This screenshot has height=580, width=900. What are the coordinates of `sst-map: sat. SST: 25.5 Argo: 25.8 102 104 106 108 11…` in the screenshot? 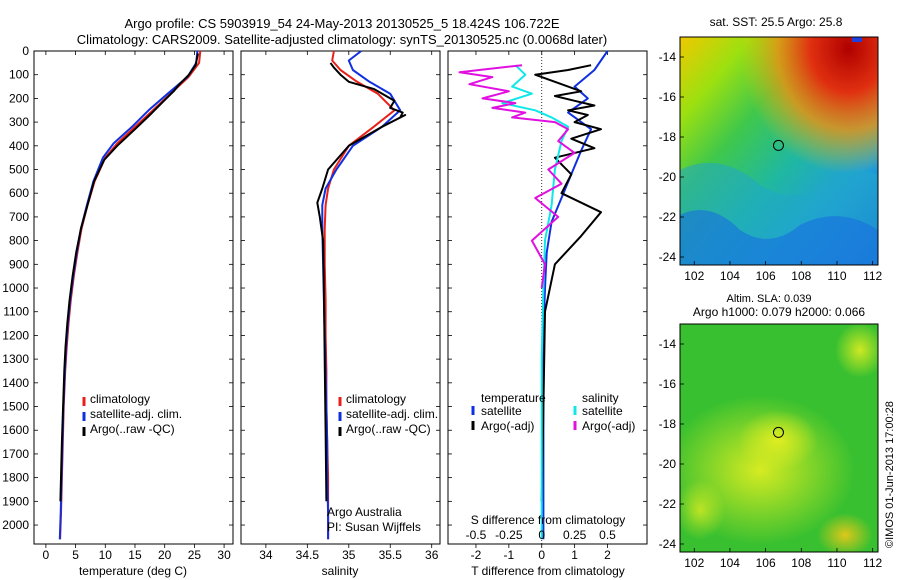 It's located at (771, 149).